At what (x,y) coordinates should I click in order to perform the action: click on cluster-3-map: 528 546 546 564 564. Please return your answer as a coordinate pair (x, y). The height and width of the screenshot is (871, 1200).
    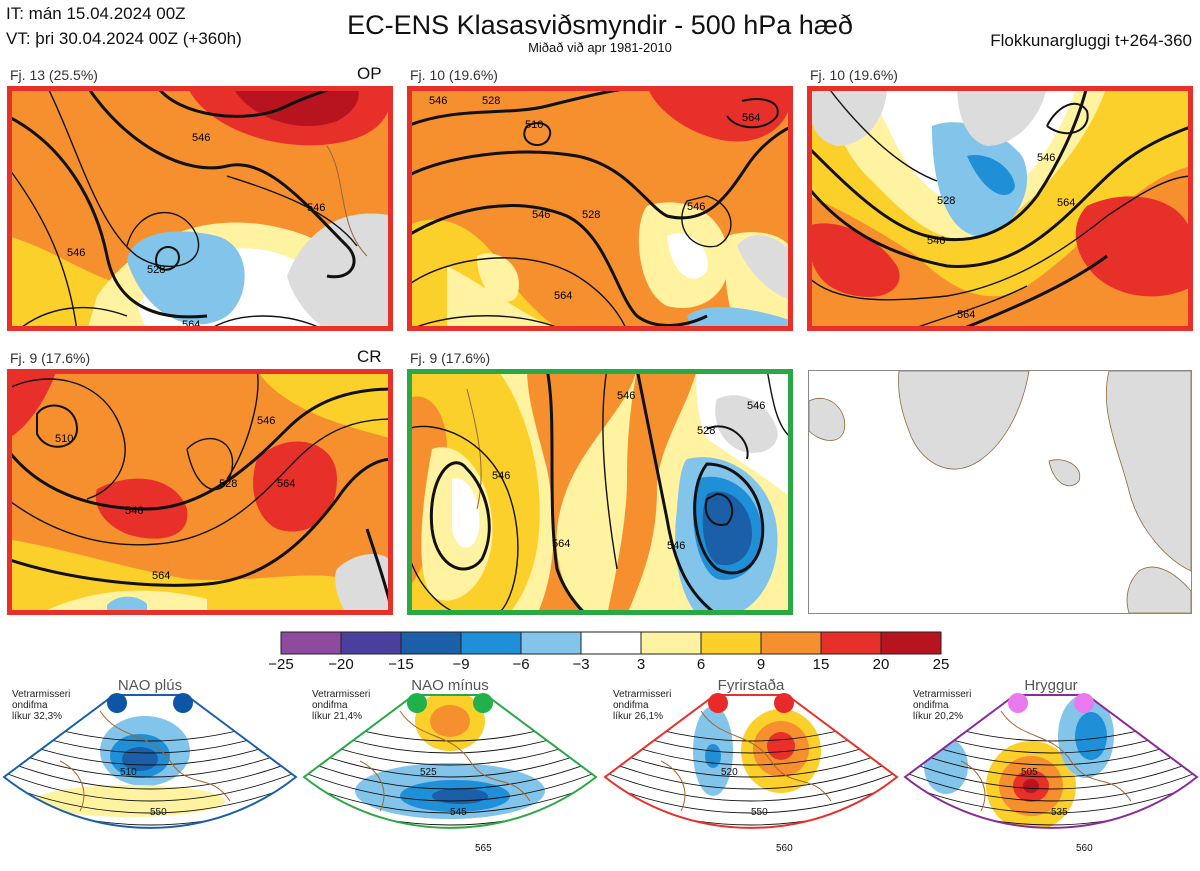
    Looking at the image, I should click on (1000, 208).